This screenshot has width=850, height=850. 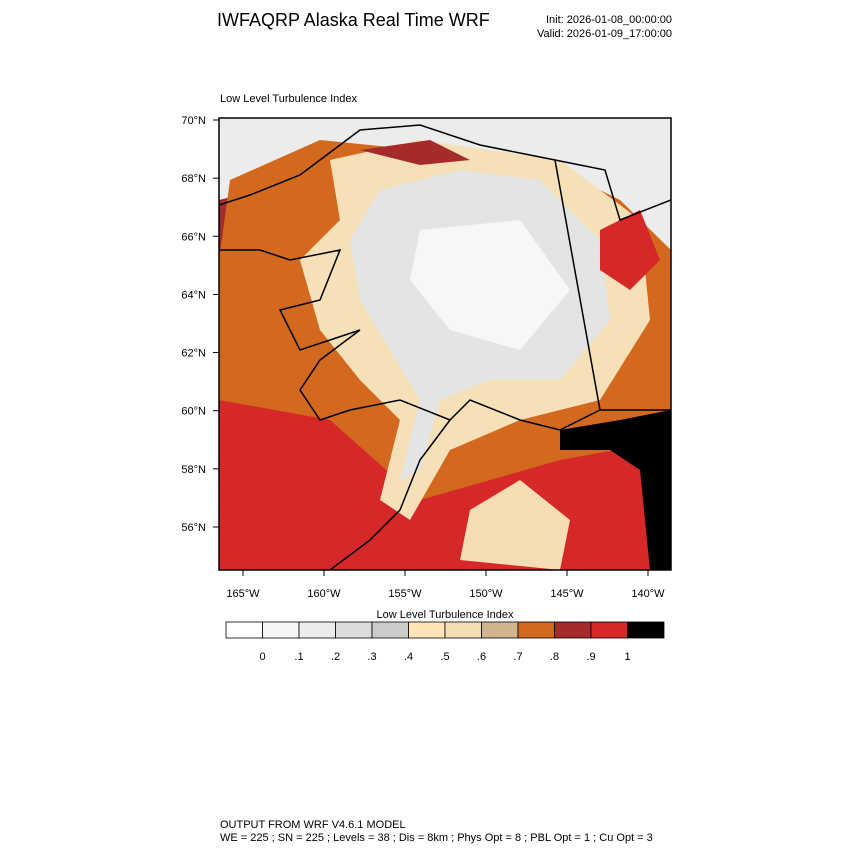 I want to click on colorbar-label: .5, so click(x=444, y=657).